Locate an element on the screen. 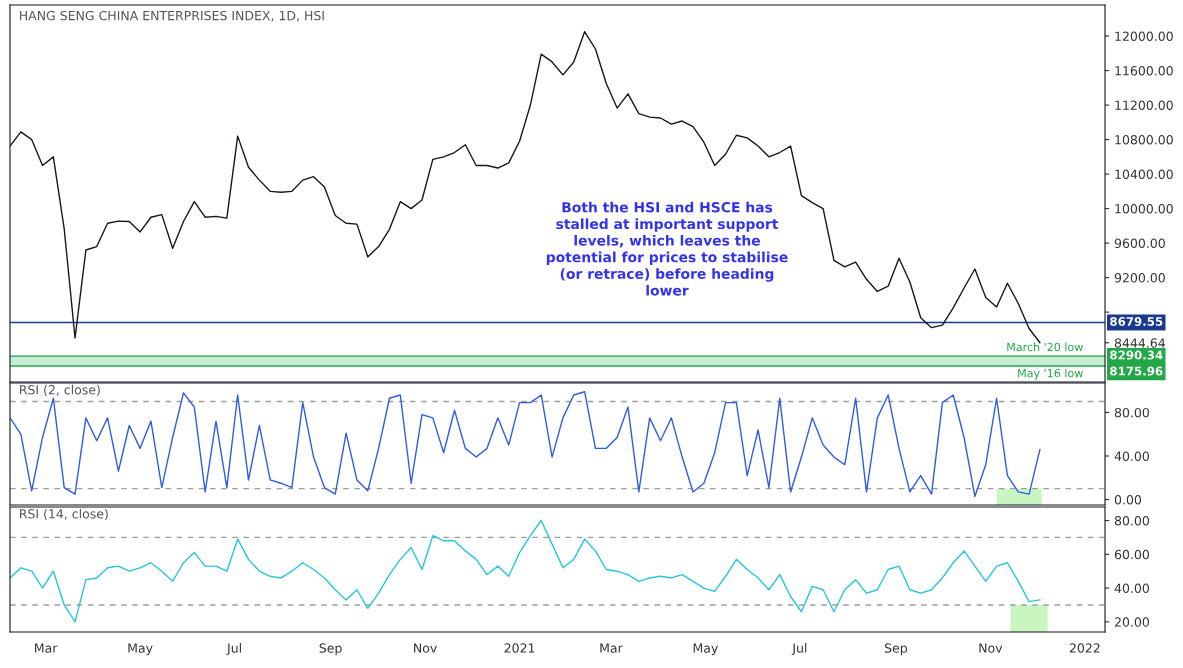  chart-title: RSI (14, close) is located at coordinates (63, 514).